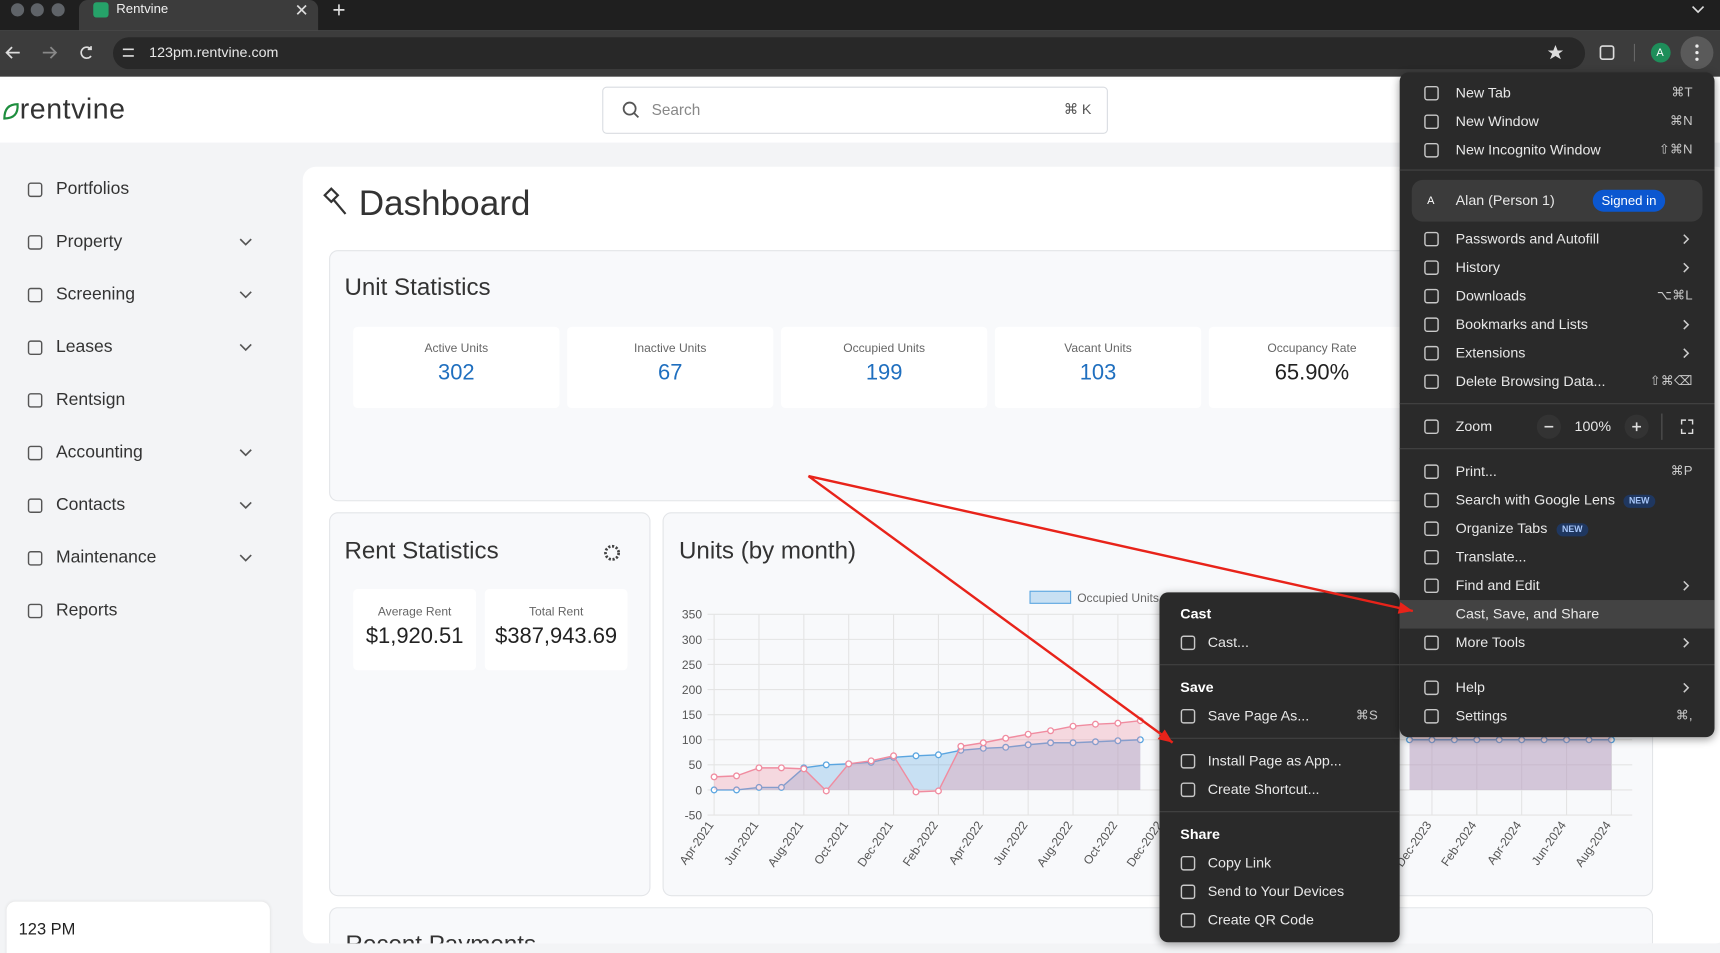  I want to click on nav-item: Property, so click(89, 241).